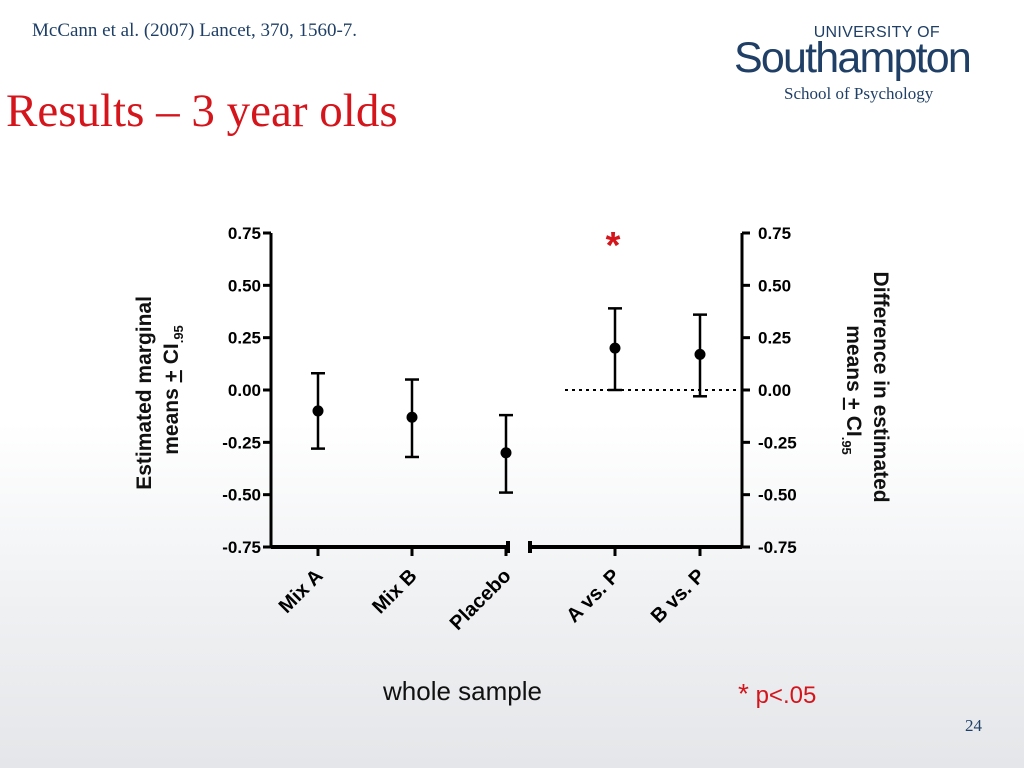 The height and width of the screenshot is (768, 1024). Describe the element at coordinates (774, 285) in the screenshot. I see `right-y-tick-label: 0.50` at that location.